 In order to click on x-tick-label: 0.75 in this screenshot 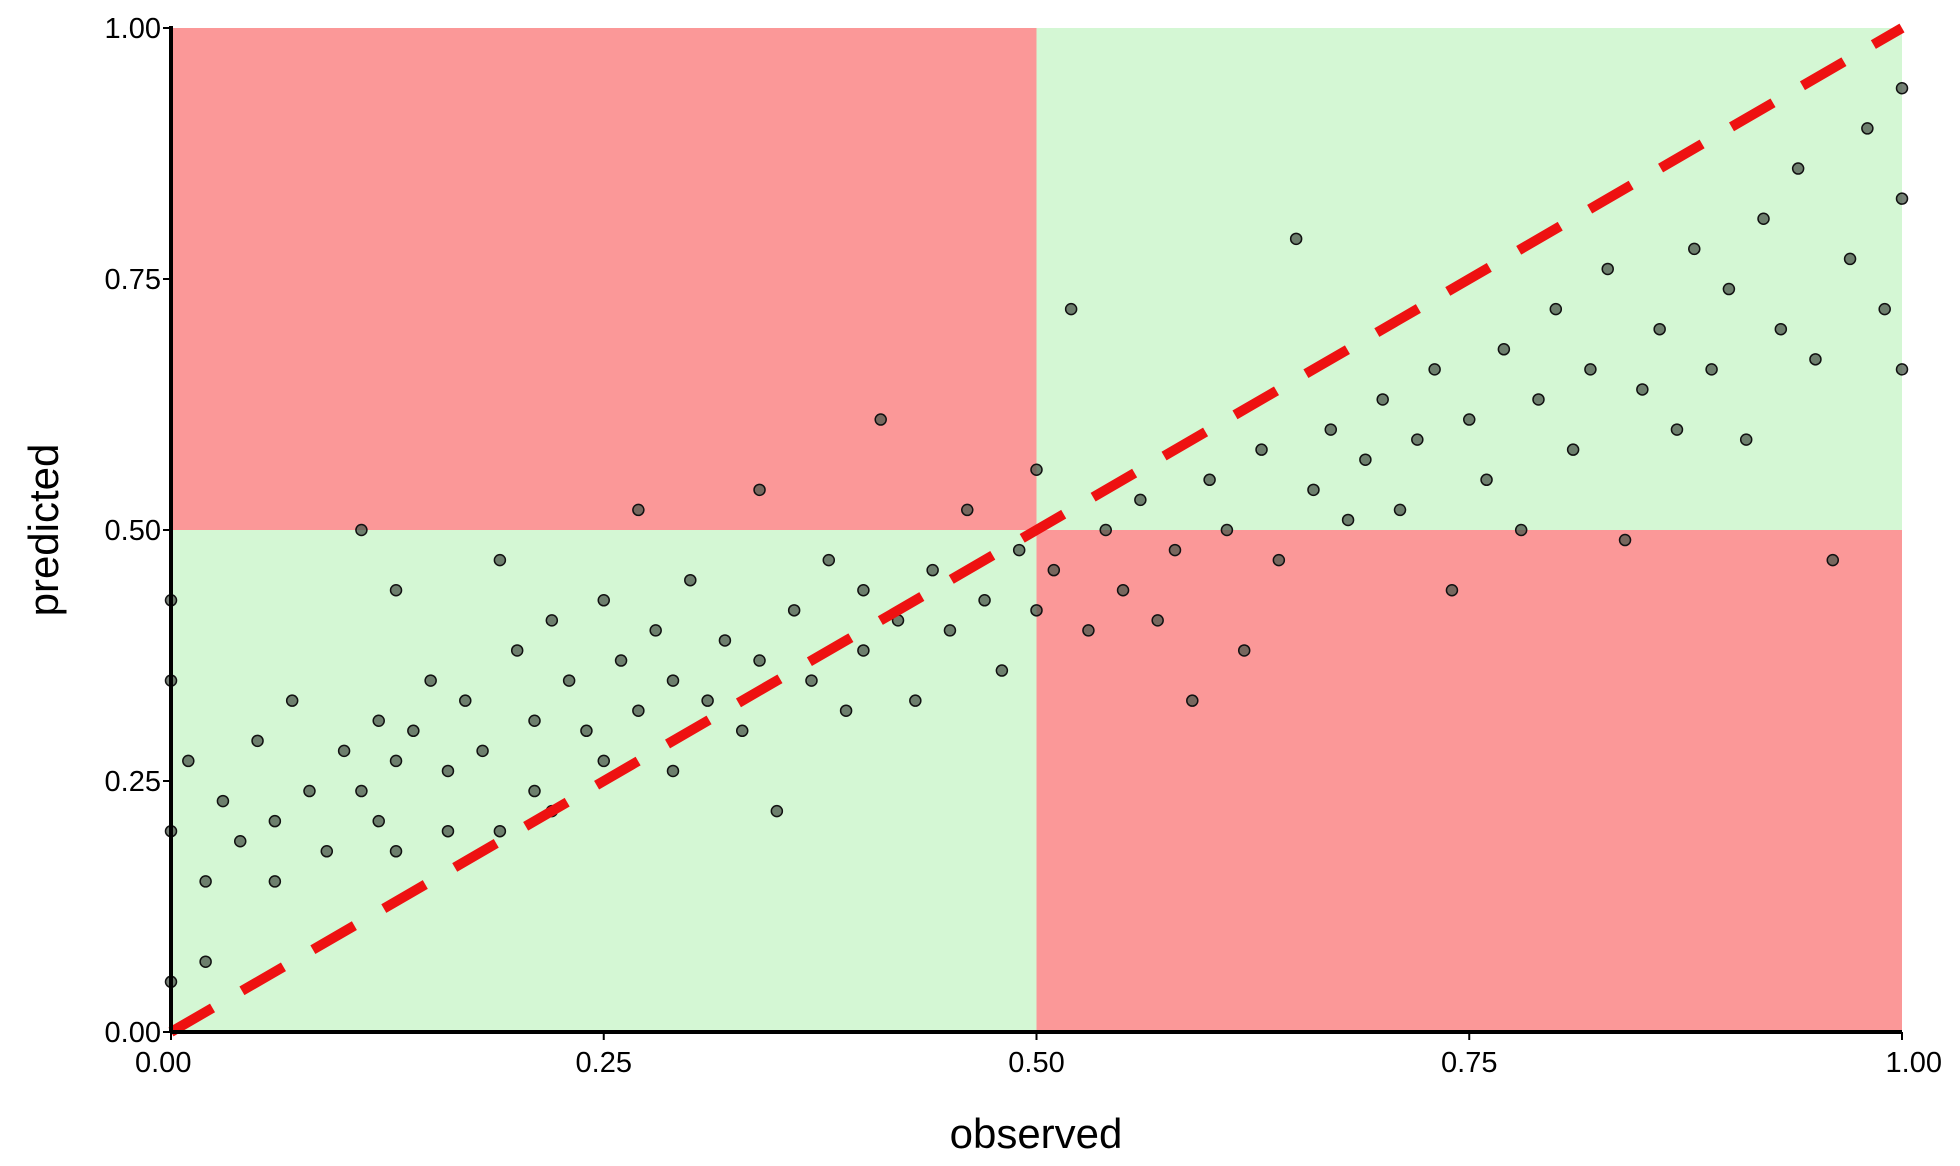, I will do `click(1469, 1063)`.